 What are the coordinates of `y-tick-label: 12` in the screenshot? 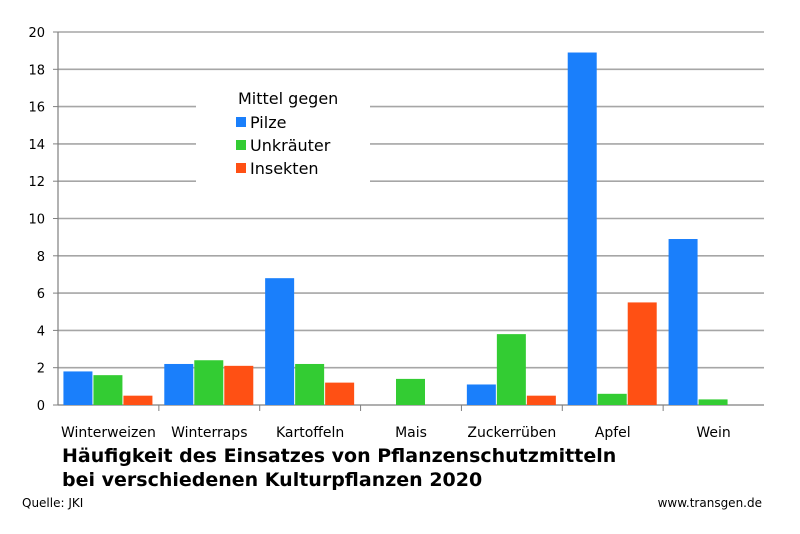 It's located at (36, 182).